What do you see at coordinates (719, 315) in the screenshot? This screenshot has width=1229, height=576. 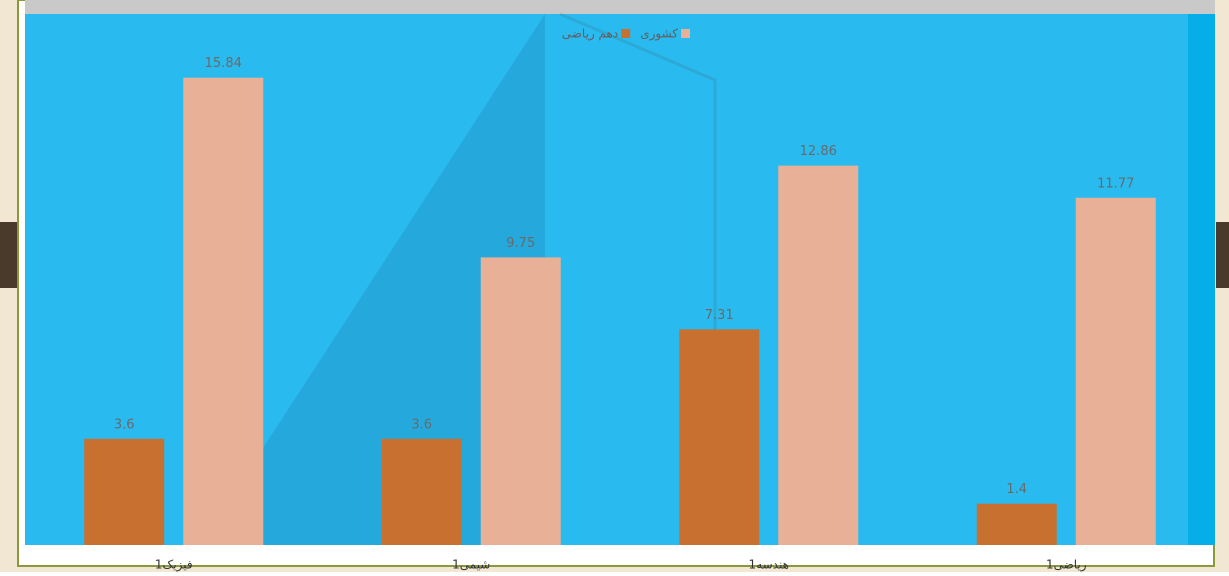 I see `value-label: 7.31` at bounding box center [719, 315].